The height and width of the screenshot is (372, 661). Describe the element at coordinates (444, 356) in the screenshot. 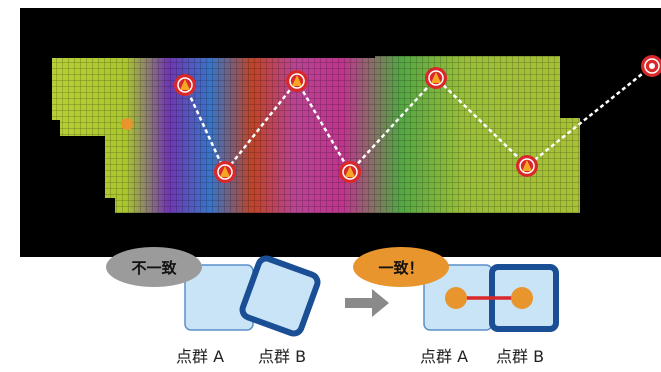

I see `label-cloud-a-right: 点群 A` at that location.